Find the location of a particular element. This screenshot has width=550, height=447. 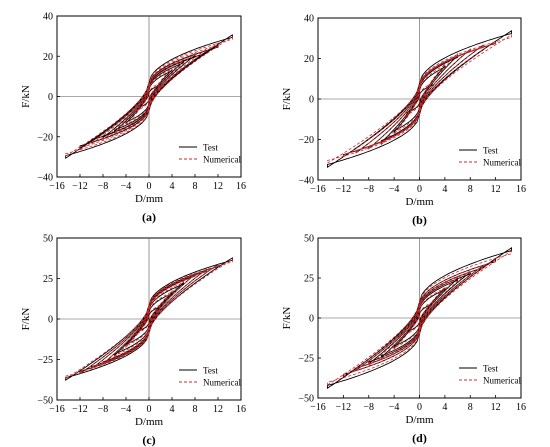

y-tick-label: 50 is located at coordinates (309, 239).